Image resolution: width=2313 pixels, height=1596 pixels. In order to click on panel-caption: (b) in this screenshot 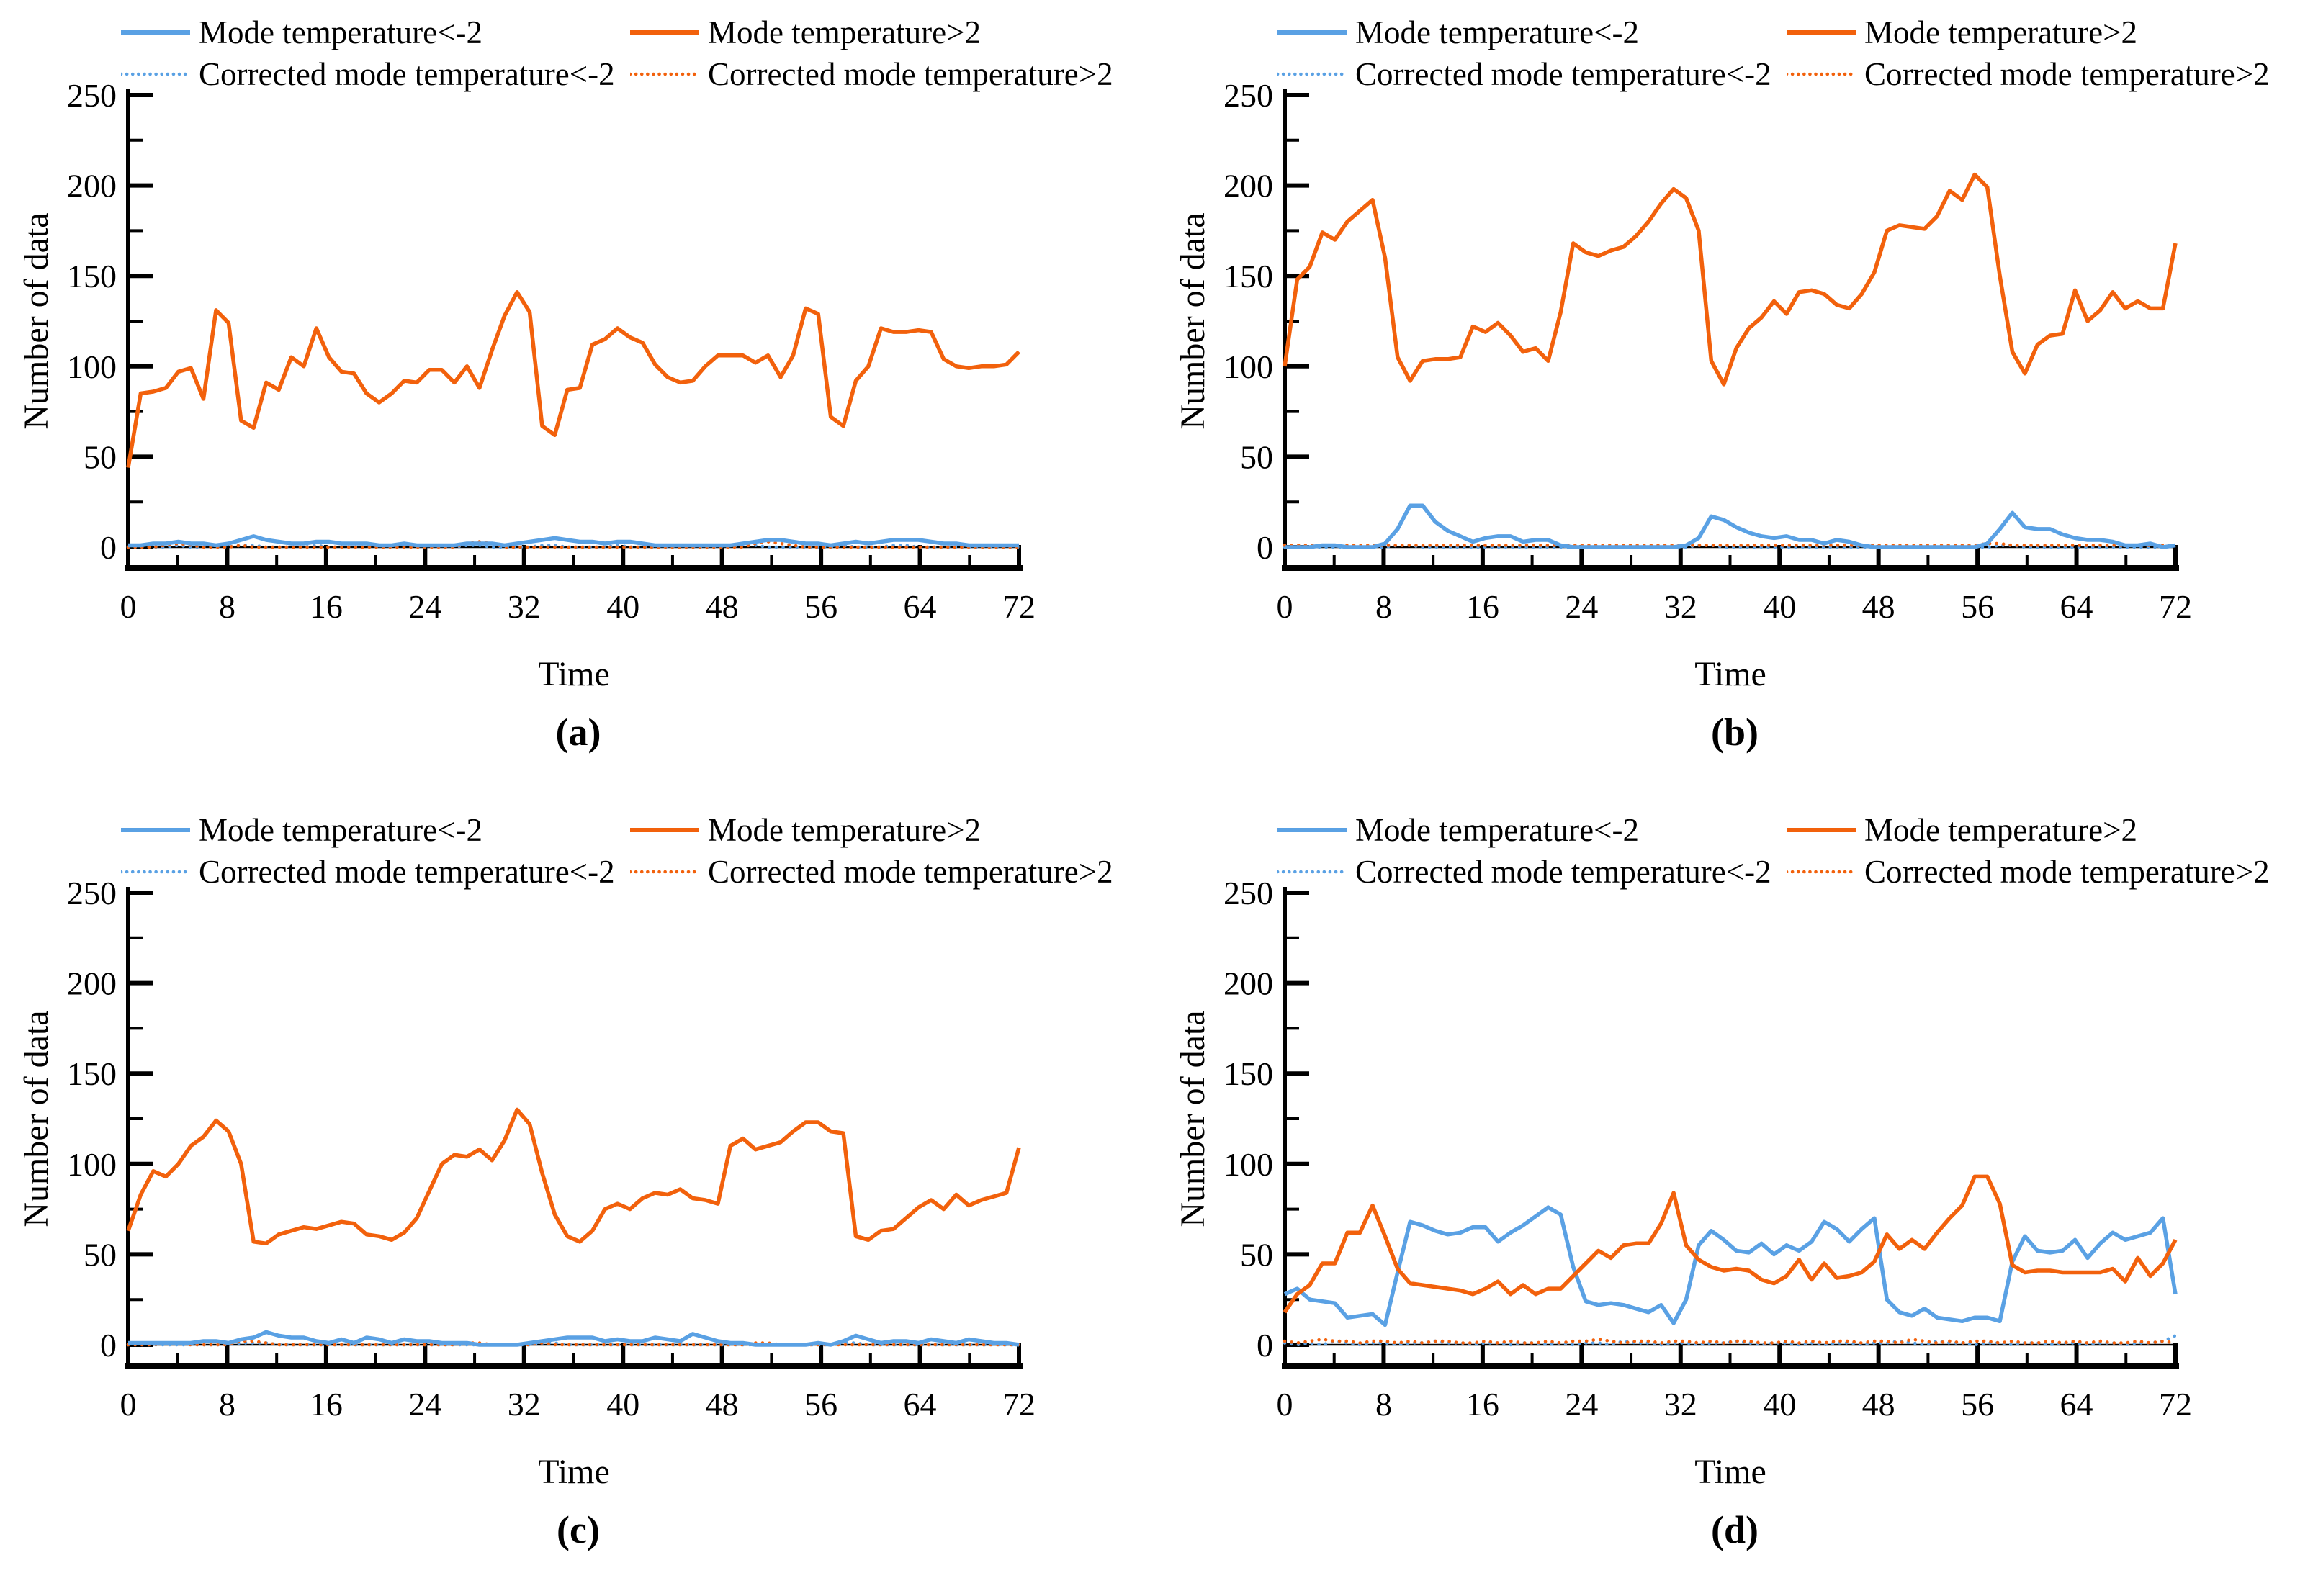, I will do `click(1734, 732)`.